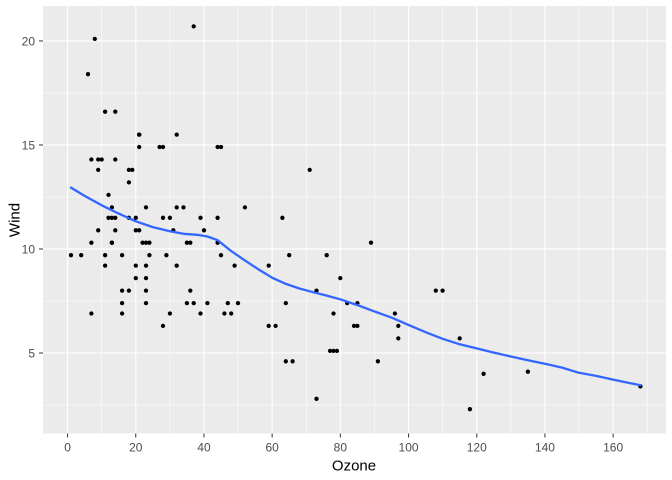 This screenshot has width=672, height=480. What do you see at coordinates (545, 448) in the screenshot?
I see `x-tick-label: 140` at bounding box center [545, 448].